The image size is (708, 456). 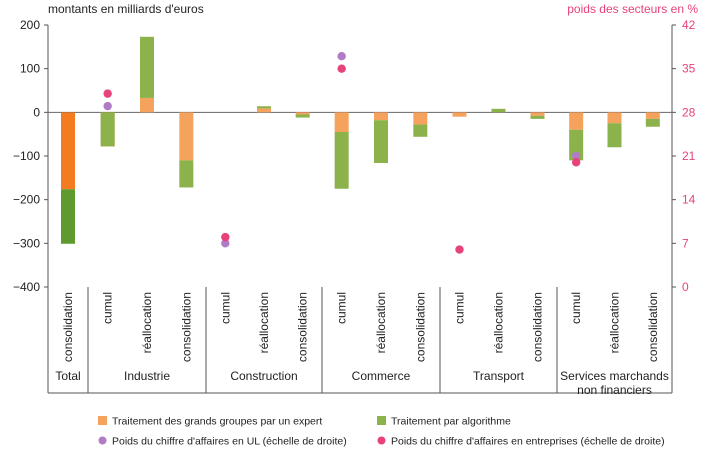 What do you see at coordinates (26, 243) in the screenshot?
I see `left-tick-label: −300` at bounding box center [26, 243].